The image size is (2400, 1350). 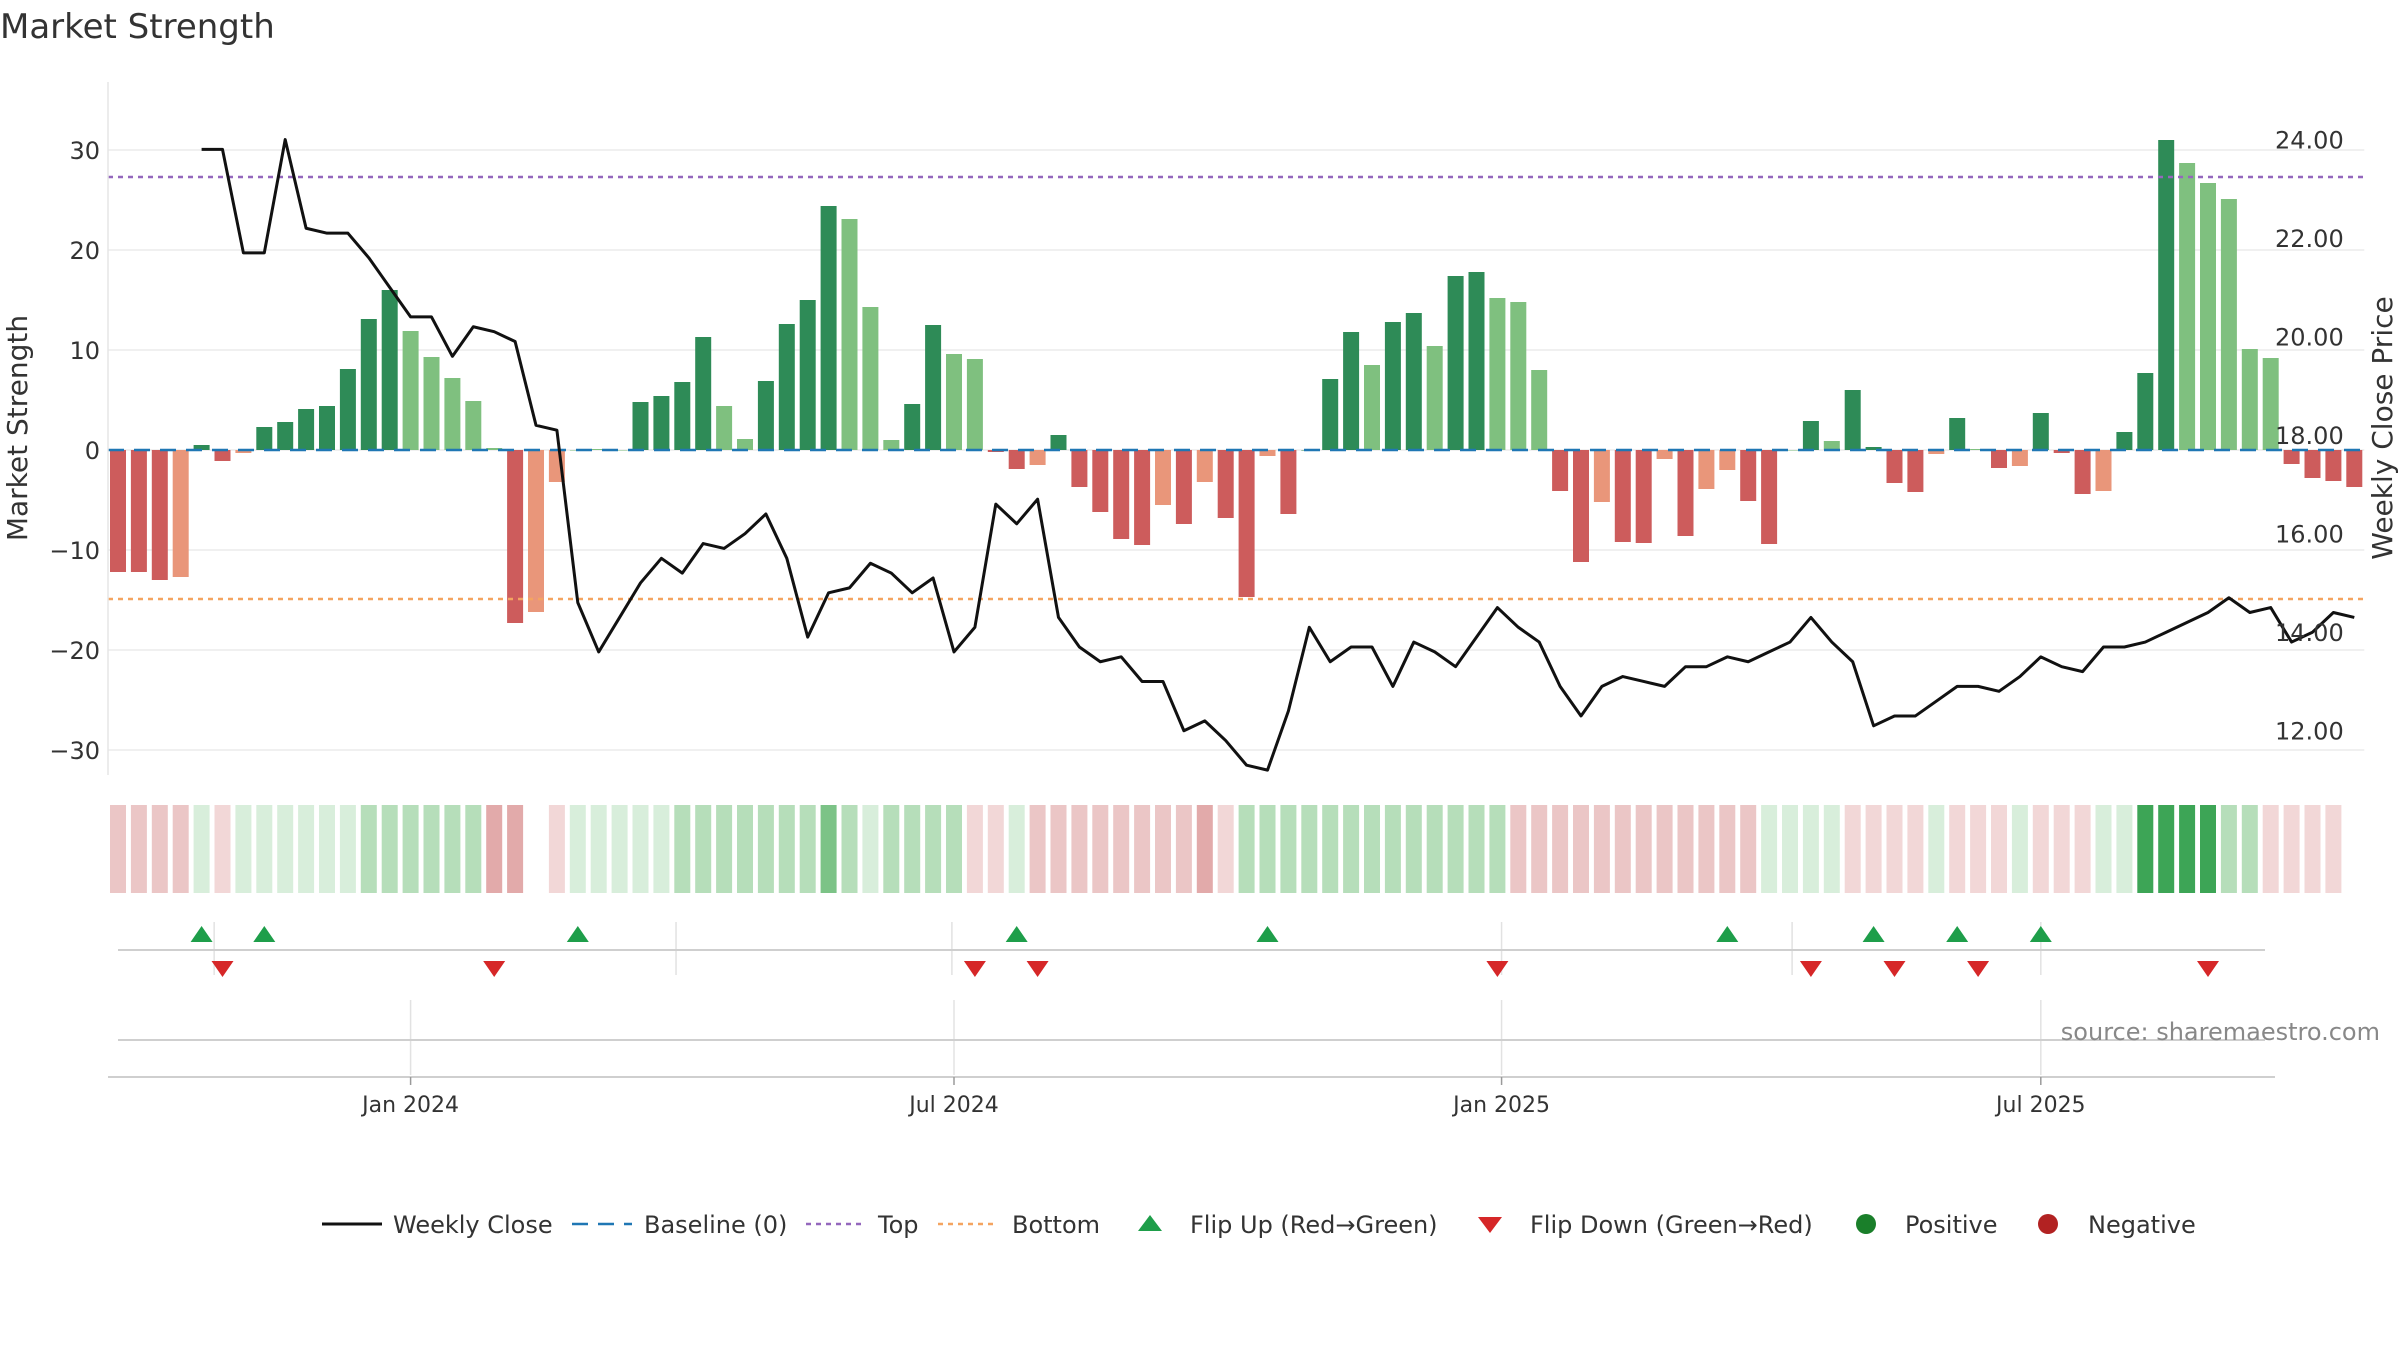 I want to click on flip-markers-layer, so click(x=1204, y=951).